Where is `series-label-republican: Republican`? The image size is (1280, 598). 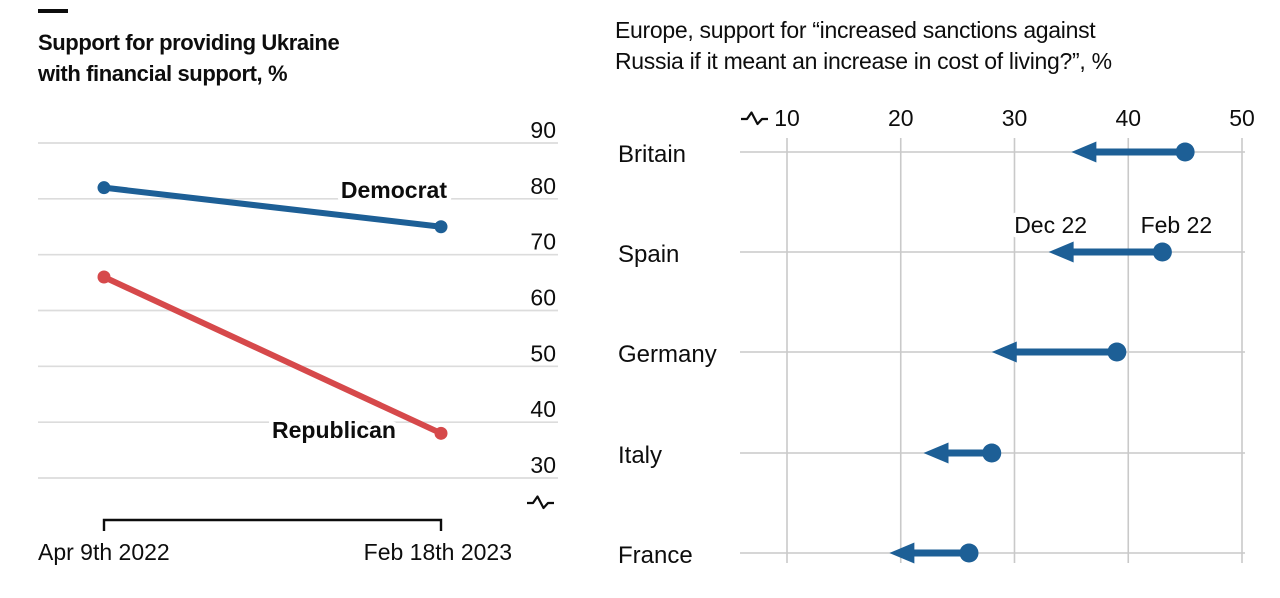
series-label-republican: Republican is located at coordinates (334, 430).